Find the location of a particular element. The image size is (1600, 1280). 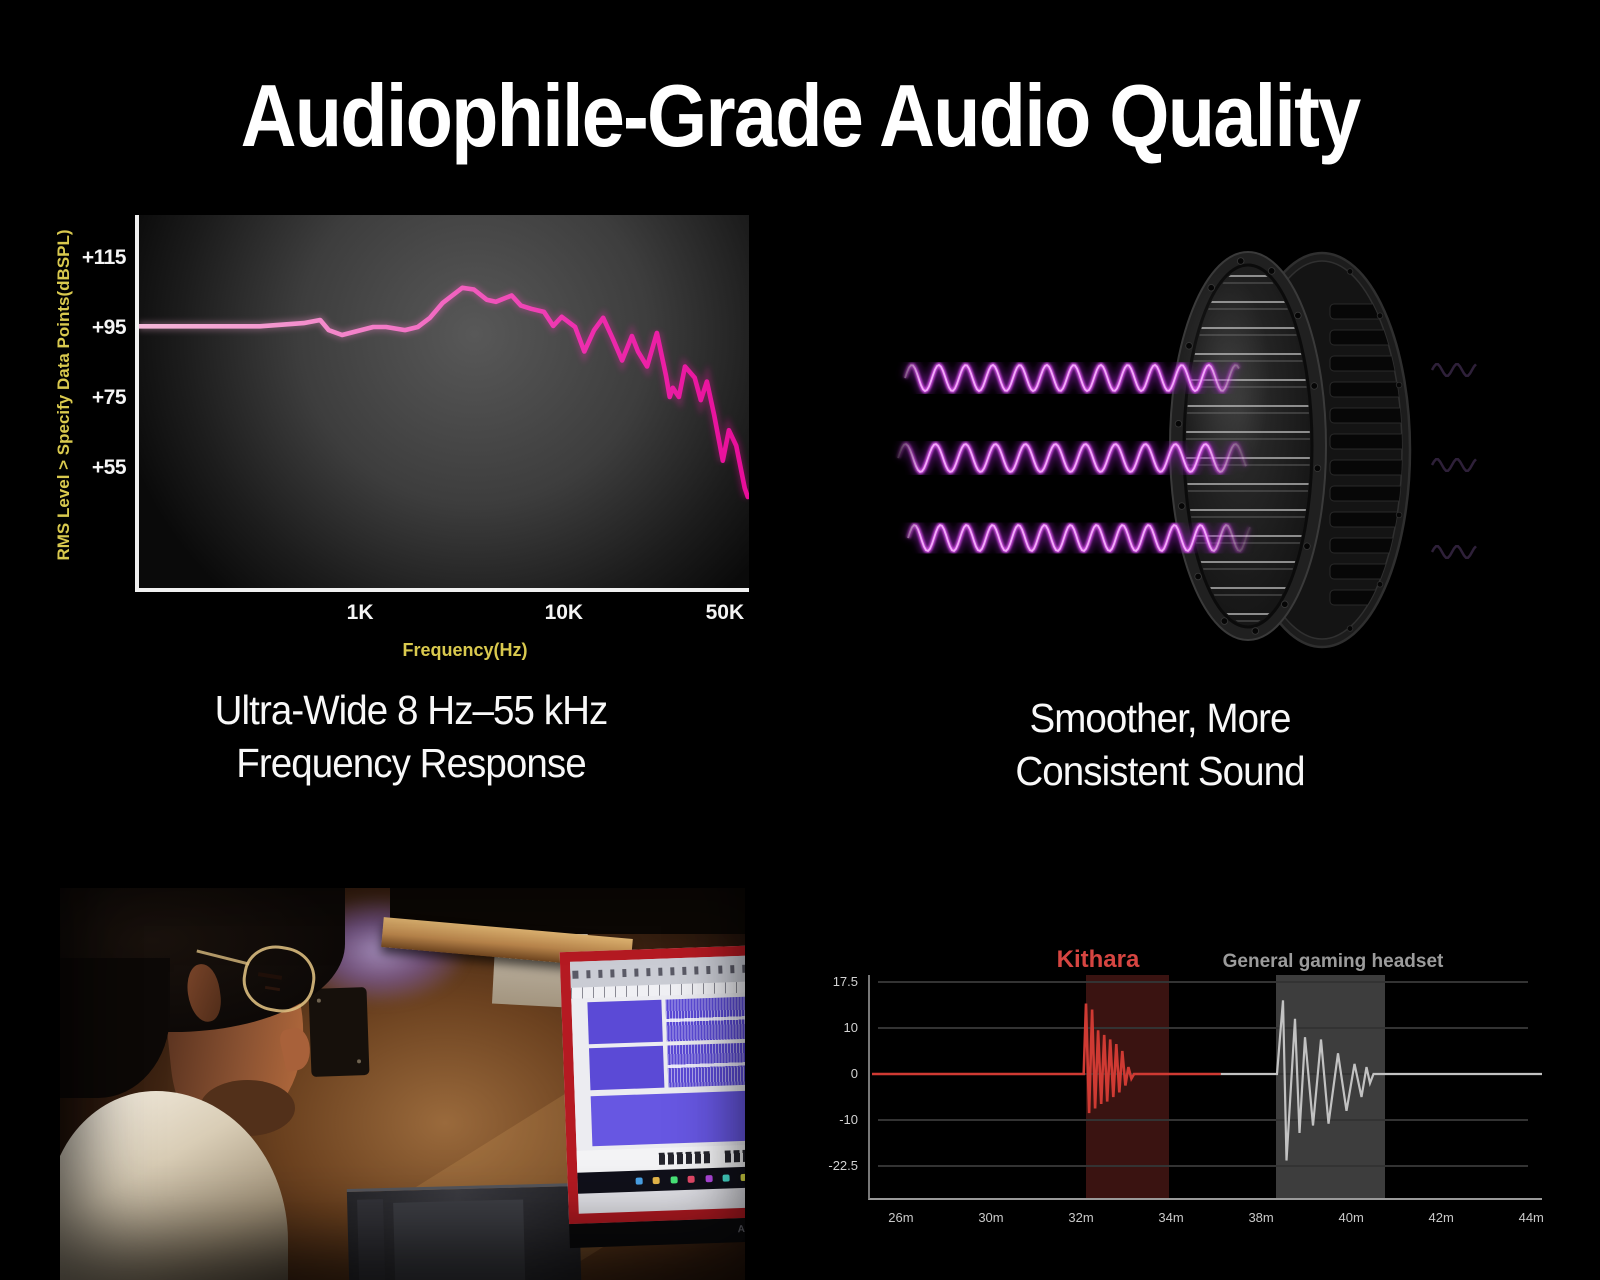

caption-consistent-sound: Smoother, More Consistent Sound is located at coordinates (1160, 745).